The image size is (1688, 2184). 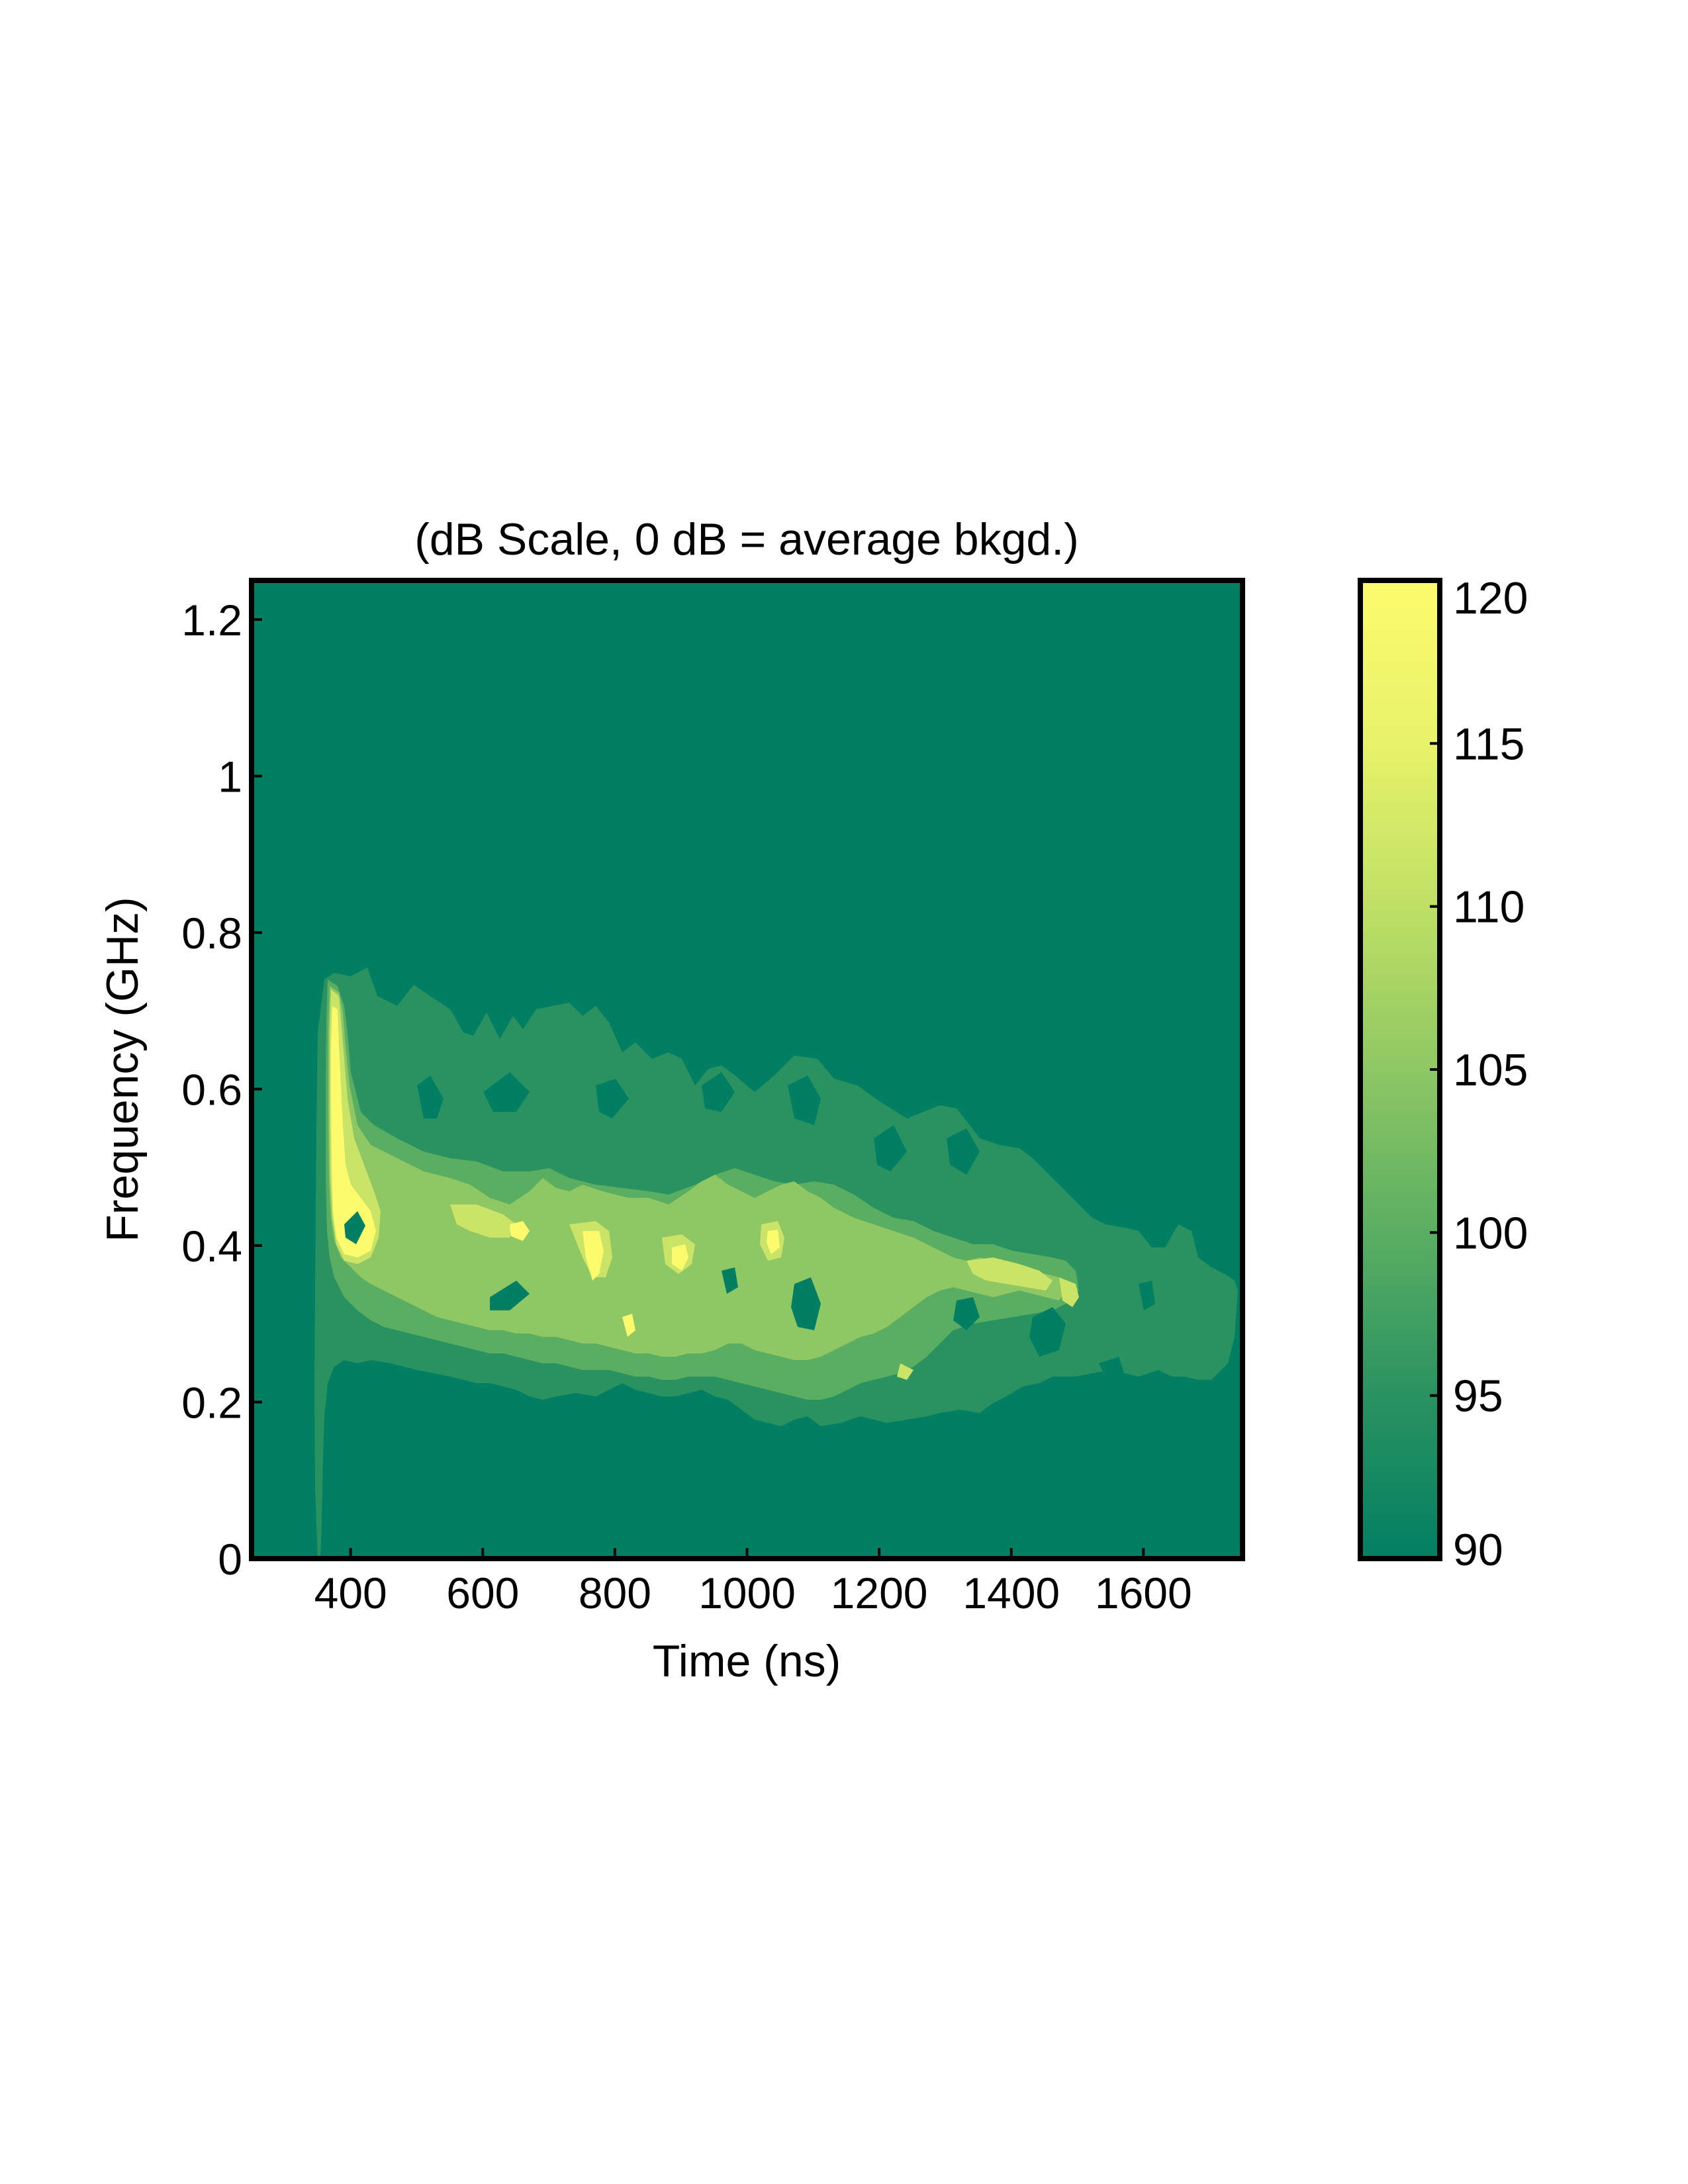 I want to click on x-axis-ticks: 400 600 800 1000 1200 1400 1600, so click(x=753, y=1582).